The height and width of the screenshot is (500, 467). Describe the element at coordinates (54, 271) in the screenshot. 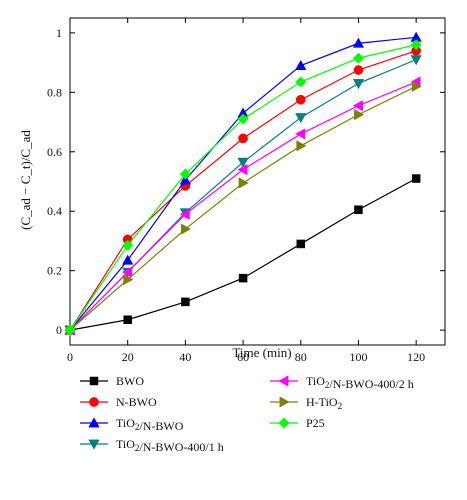

I see `y-tick-label: 0.2` at that location.